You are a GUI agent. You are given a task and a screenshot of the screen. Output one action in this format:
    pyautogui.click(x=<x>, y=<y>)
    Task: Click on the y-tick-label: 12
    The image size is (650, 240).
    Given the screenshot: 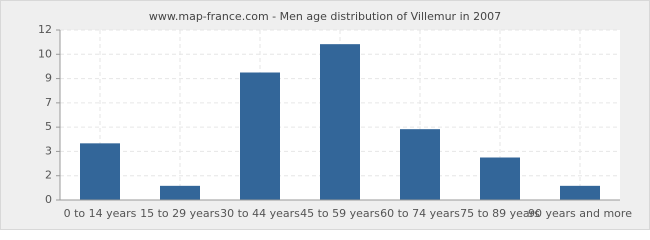 What is the action you would take?
    pyautogui.click(x=45, y=29)
    